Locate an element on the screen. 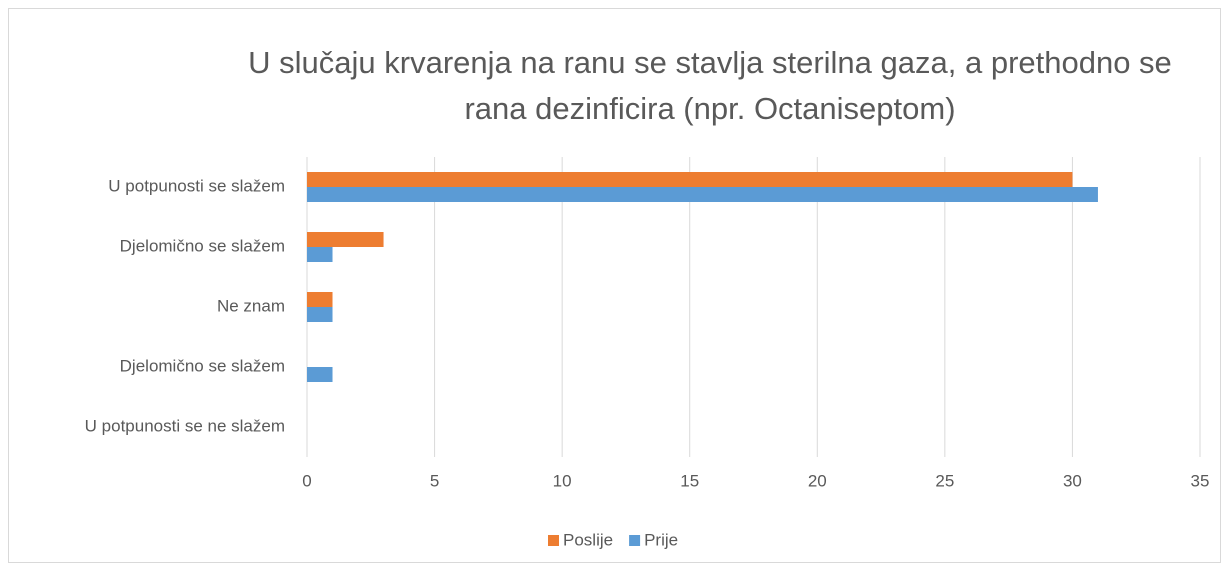 The height and width of the screenshot is (571, 1229). y-tick-label: Ne znam is located at coordinates (251, 305).